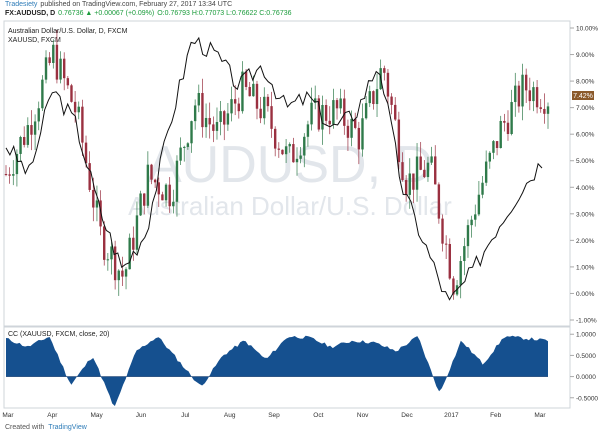 This screenshot has height=436, width=600. What do you see at coordinates (30, 13) in the screenshot?
I see `symbol-label: FX:AUDUSD, D` at bounding box center [30, 13].